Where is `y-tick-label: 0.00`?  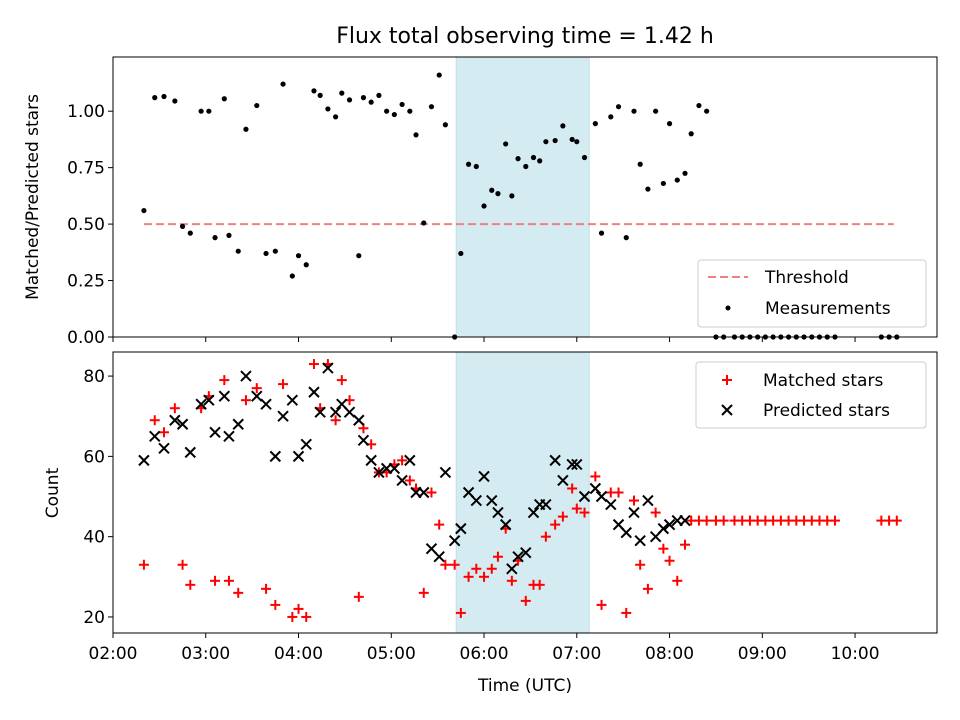
y-tick-label: 0.00 is located at coordinates (86, 338).